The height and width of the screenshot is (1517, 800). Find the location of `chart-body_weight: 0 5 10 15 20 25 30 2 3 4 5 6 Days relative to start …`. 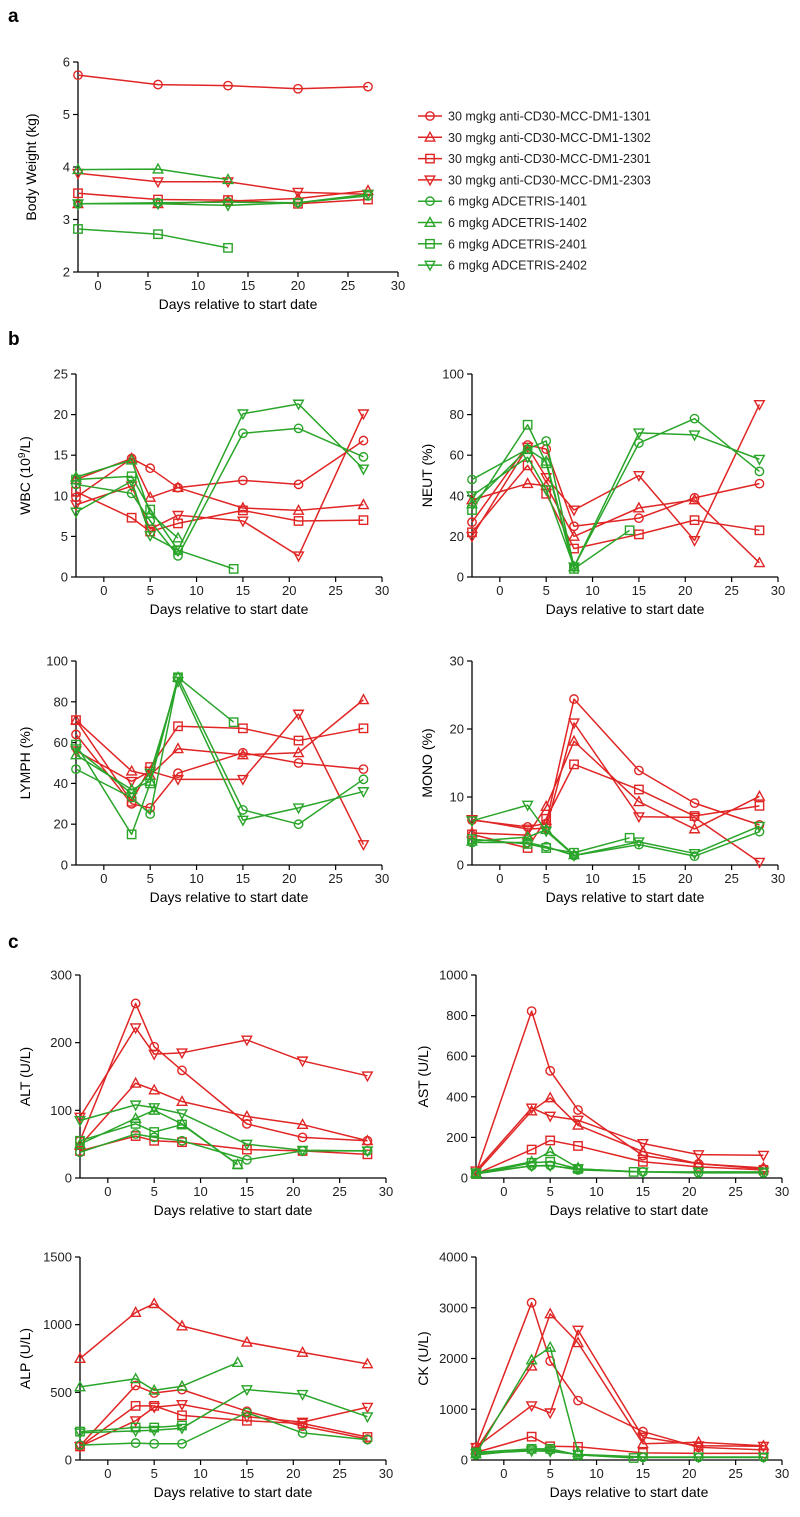

chart-body_weight: 0 5 10 15 20 25 30 2 3 4 5 6 Days relative to start … is located at coordinates (214, 184).